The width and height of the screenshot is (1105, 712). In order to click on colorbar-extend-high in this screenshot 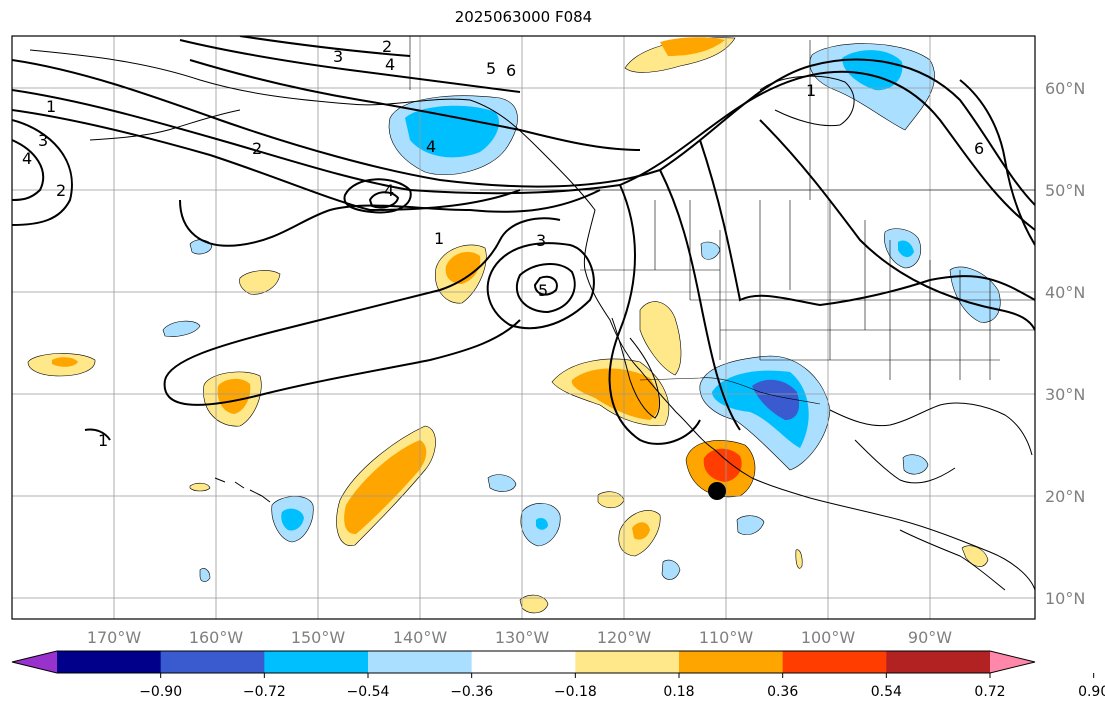, I will do `click(1012, 662)`.